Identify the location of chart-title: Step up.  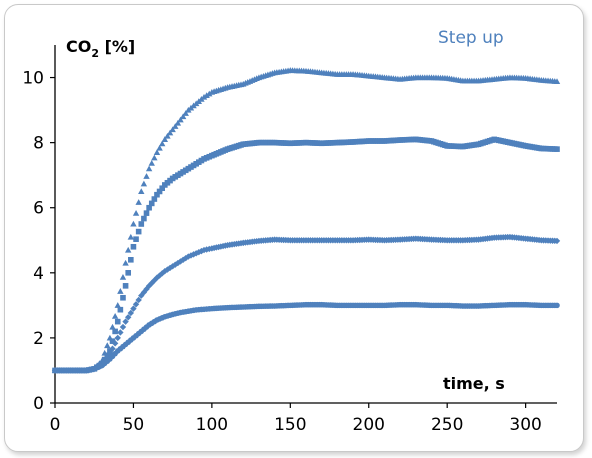
(471, 38).